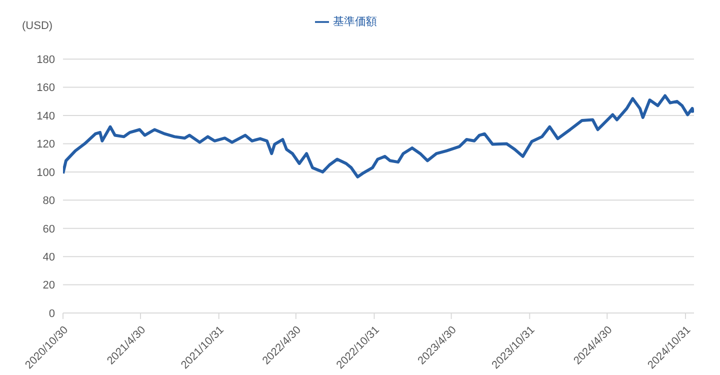  Describe the element at coordinates (48, 201) in the screenshot. I see `y-tick-label: 80` at that location.